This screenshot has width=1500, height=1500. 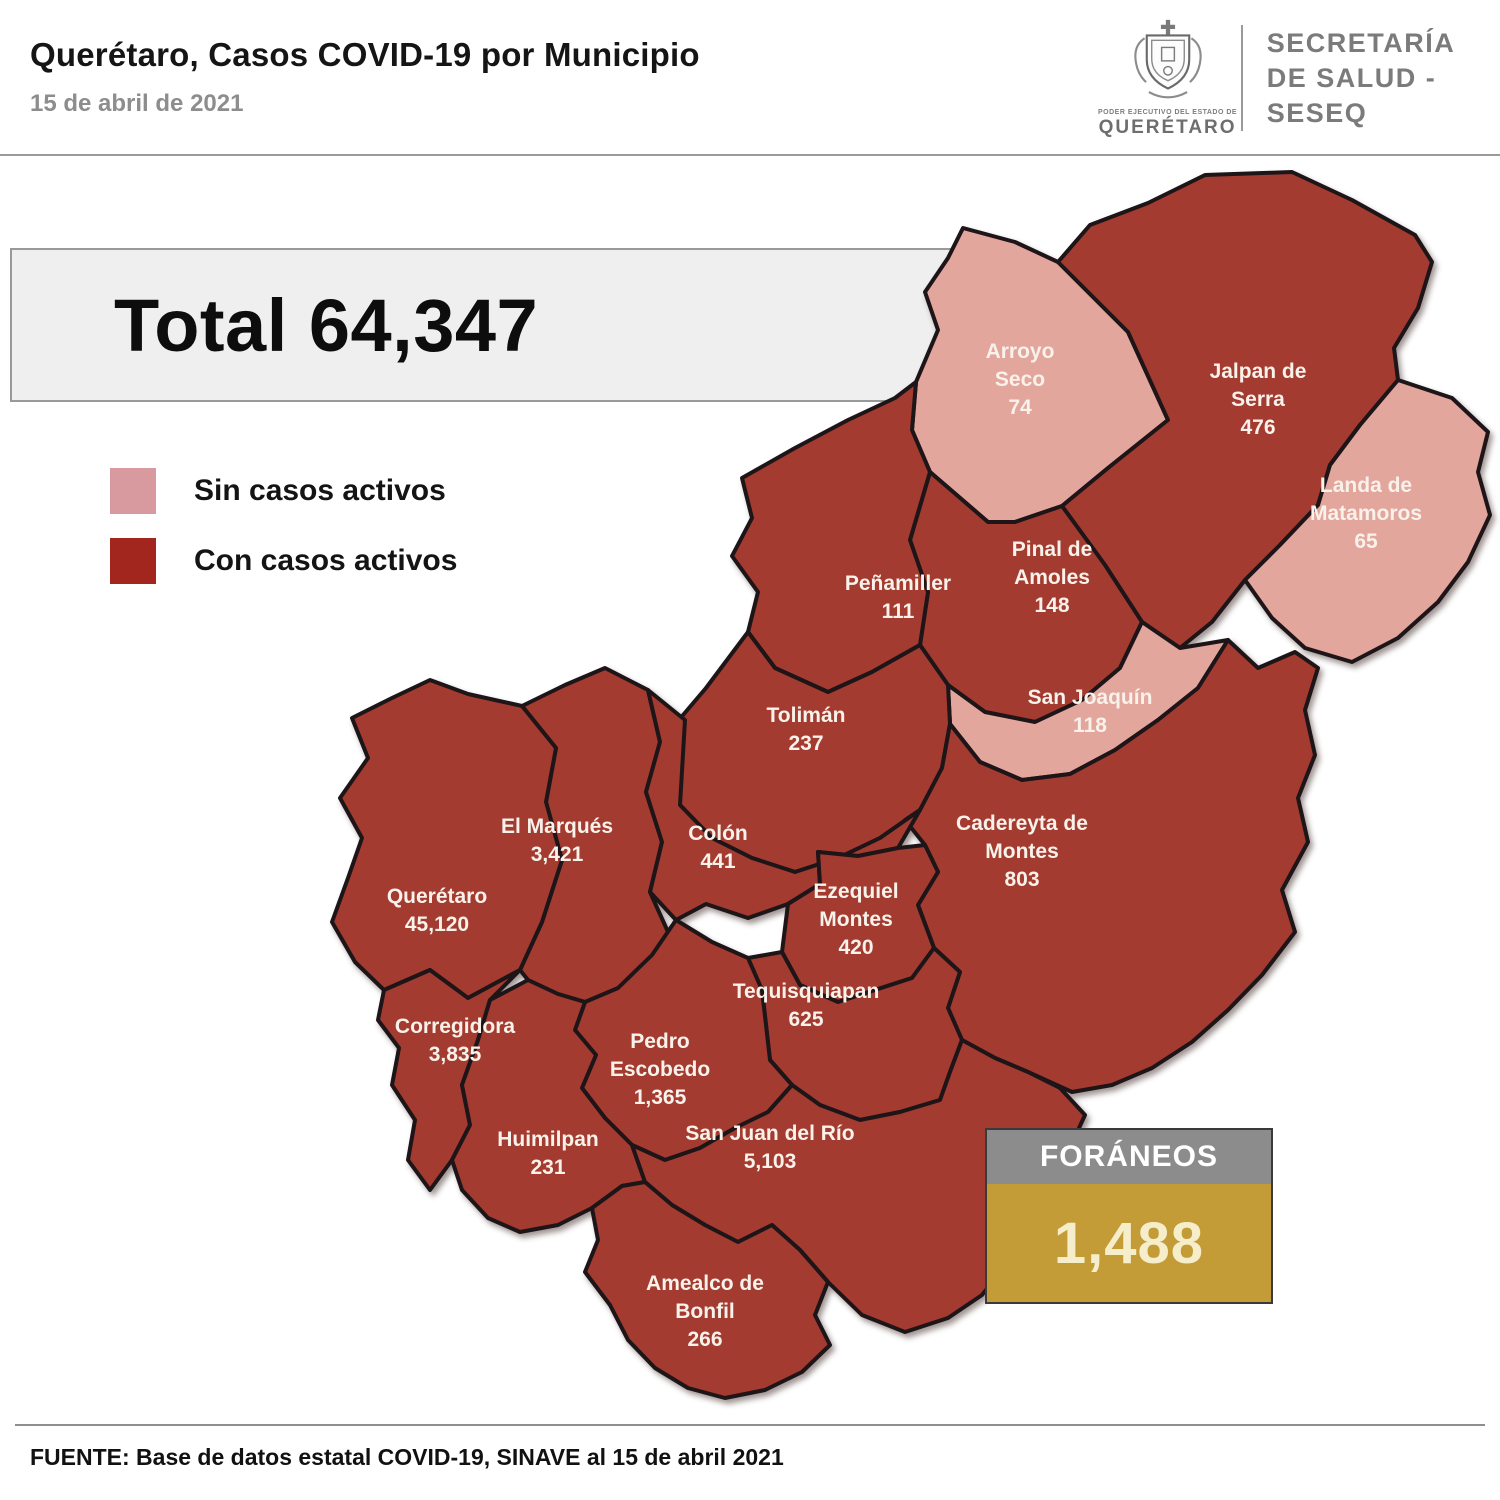 I want to click on foraneos-box: FORÁNEOS 1,488, so click(x=1129, y=1216).